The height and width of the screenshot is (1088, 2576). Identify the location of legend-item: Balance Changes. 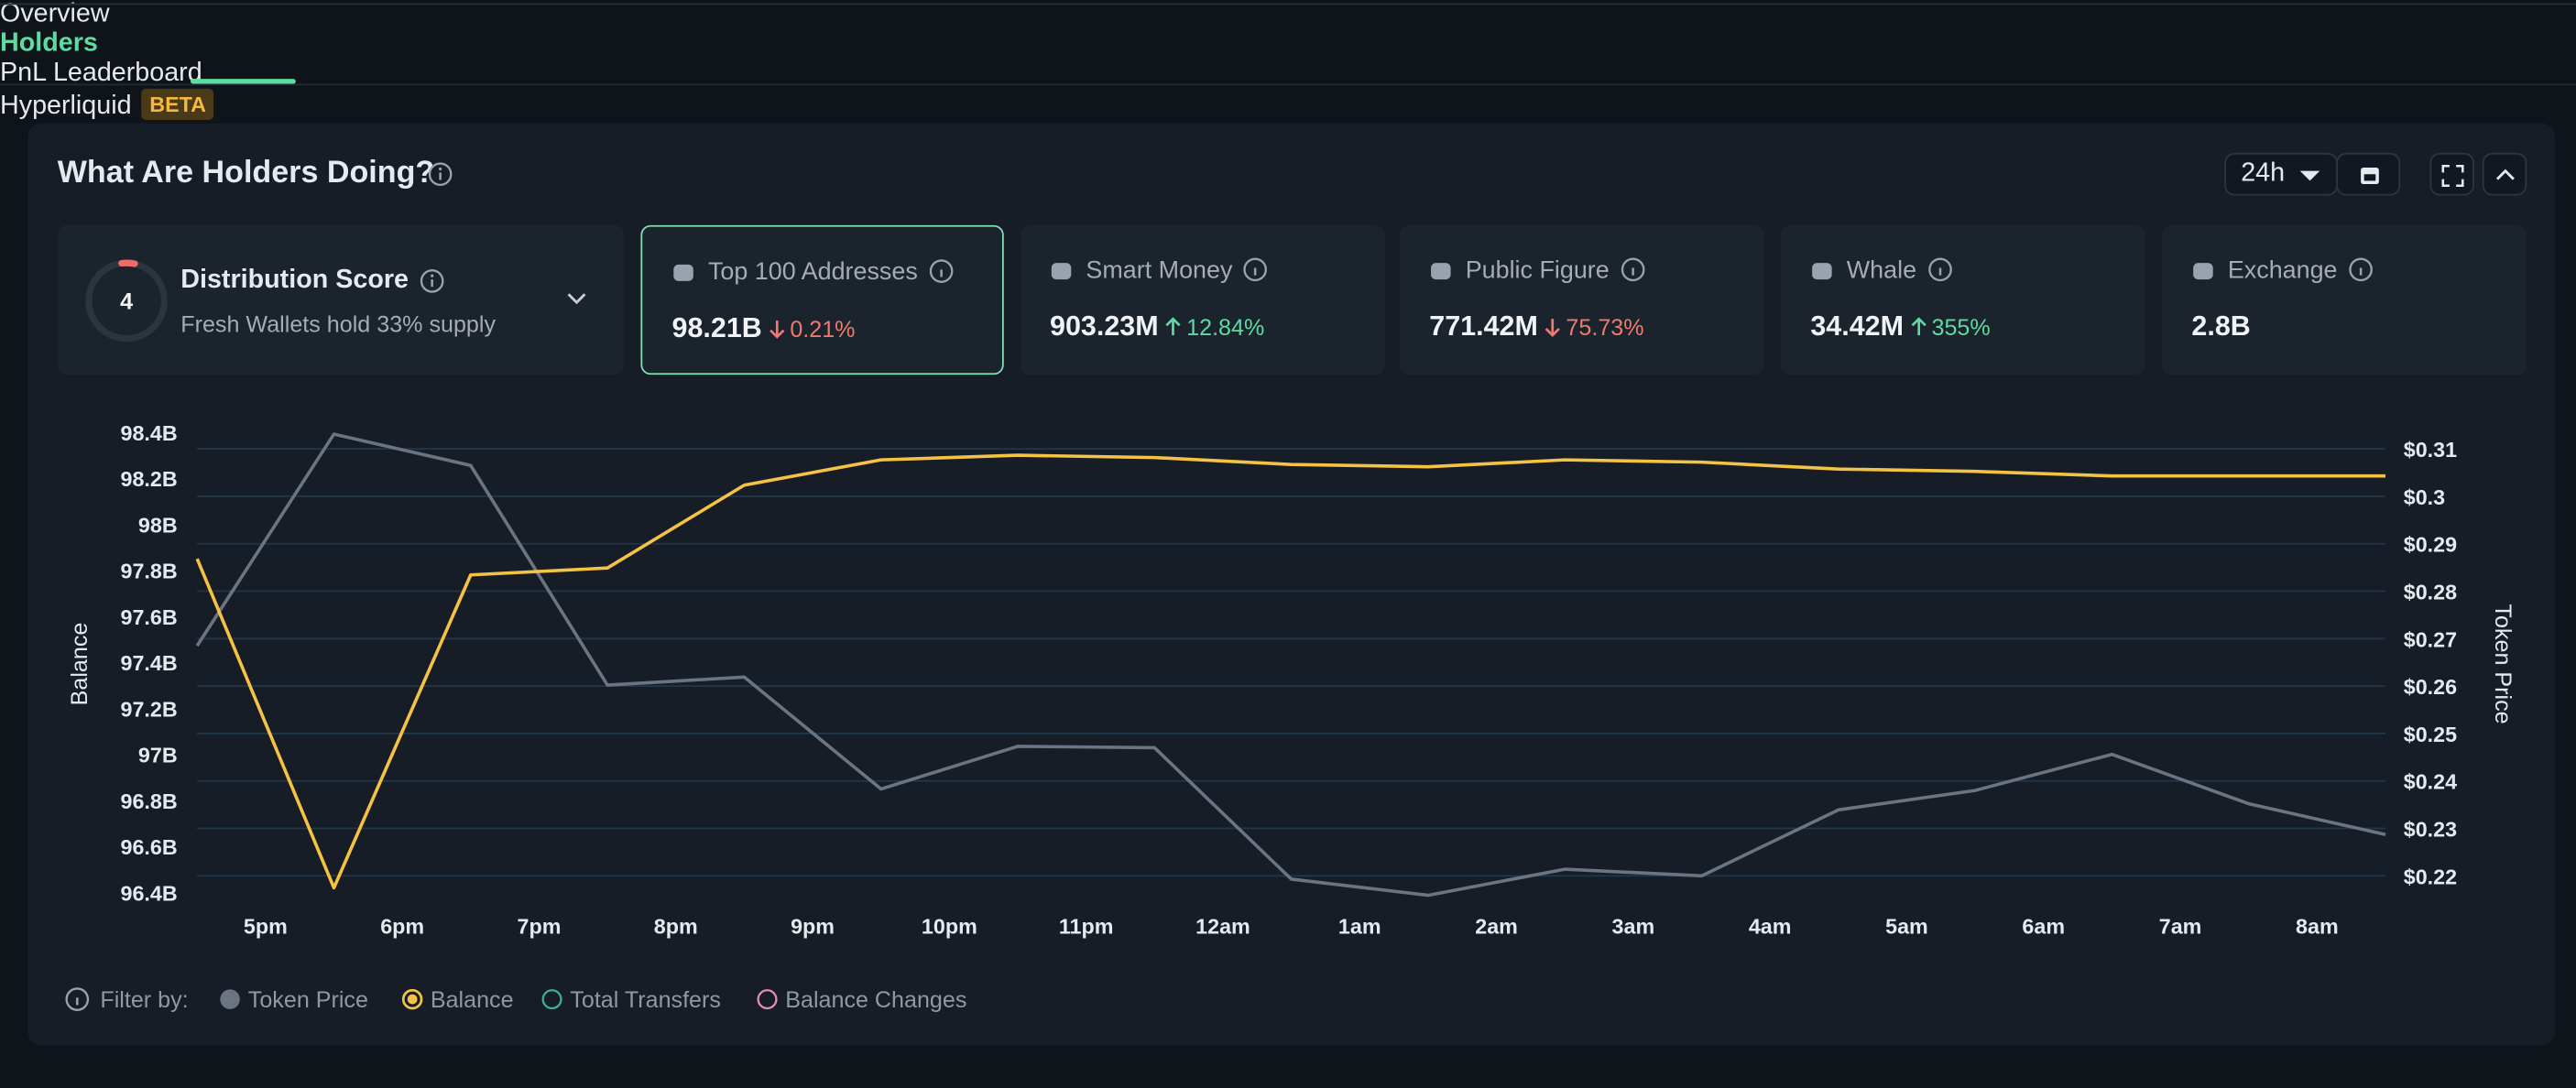
(862, 1000).